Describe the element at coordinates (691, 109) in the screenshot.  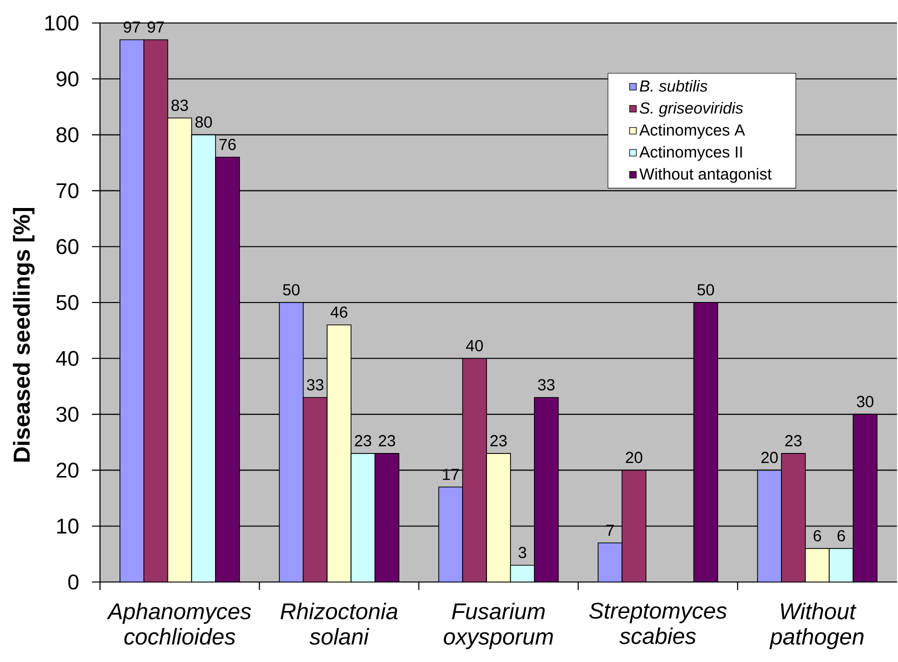
I see `legend-label: S. griseoviridis` at that location.